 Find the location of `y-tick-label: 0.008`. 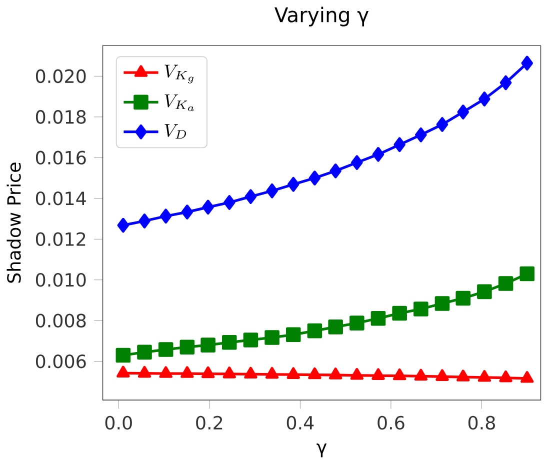

y-tick-label: 0.008 is located at coordinates (61, 321).